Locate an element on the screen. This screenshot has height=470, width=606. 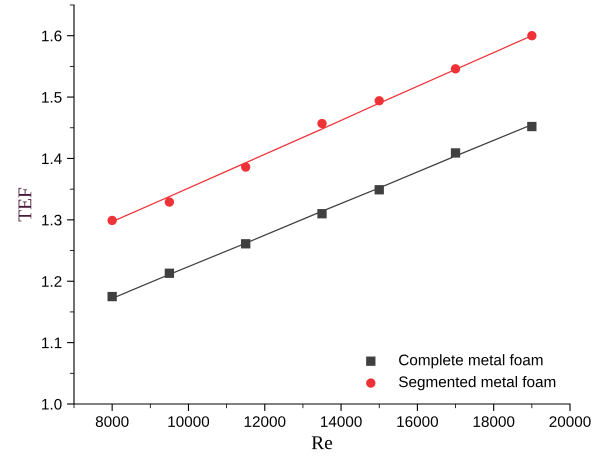
x-tick-label: 18000 is located at coordinates (494, 422).